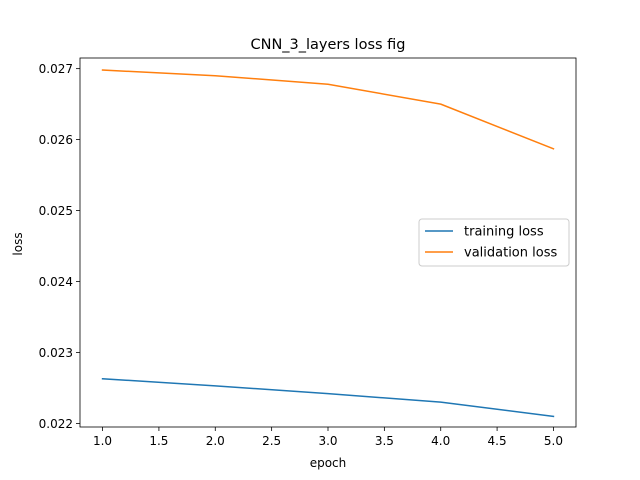 The image size is (640, 480). Describe the element at coordinates (510, 253) in the screenshot. I see `legend-label-validation-loss: validation loss` at that location.